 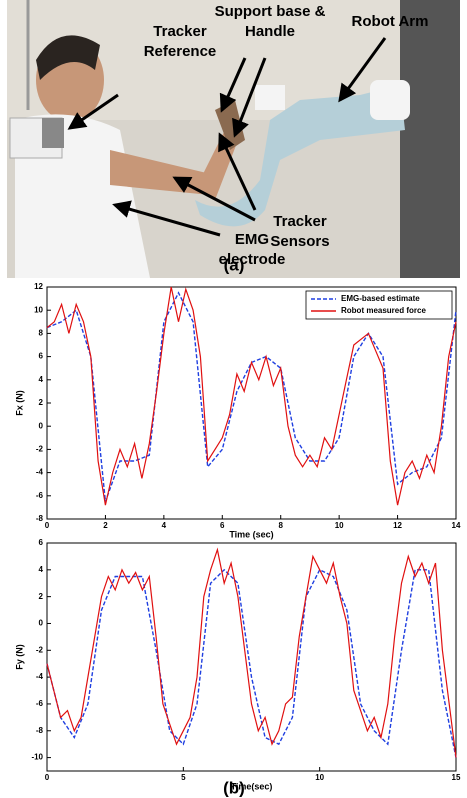 What do you see at coordinates (270, 11) in the screenshot?
I see `photo-label: Support base &` at bounding box center [270, 11].